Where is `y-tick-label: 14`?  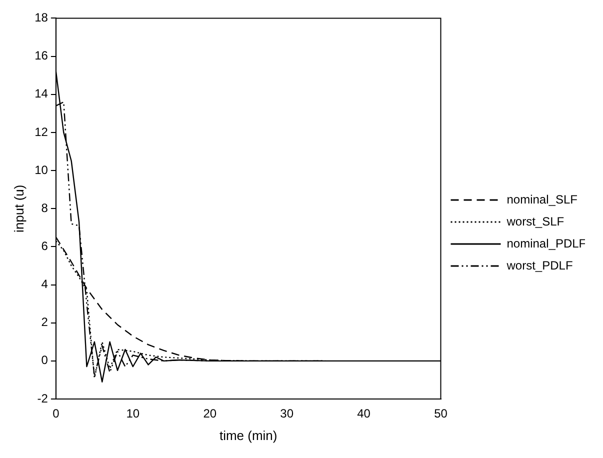
y-tick-label: 14 is located at coordinates (41, 93).